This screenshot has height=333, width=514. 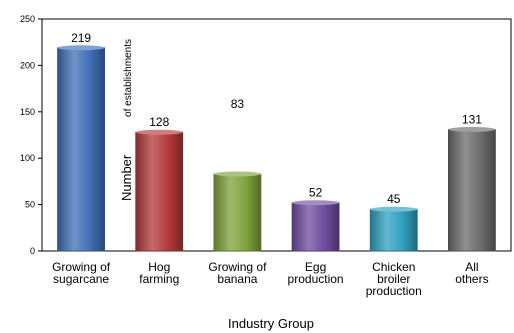 I want to click on y-axis-title-part-1: Number, so click(x=126, y=177).